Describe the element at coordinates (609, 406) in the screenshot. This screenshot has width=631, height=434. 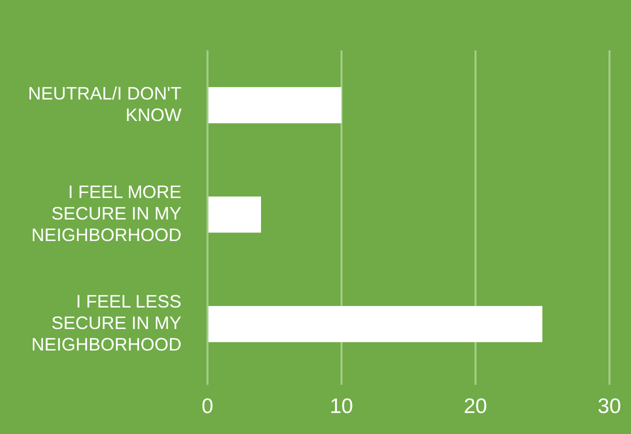
I see `x-tick-label: 30` at that location.